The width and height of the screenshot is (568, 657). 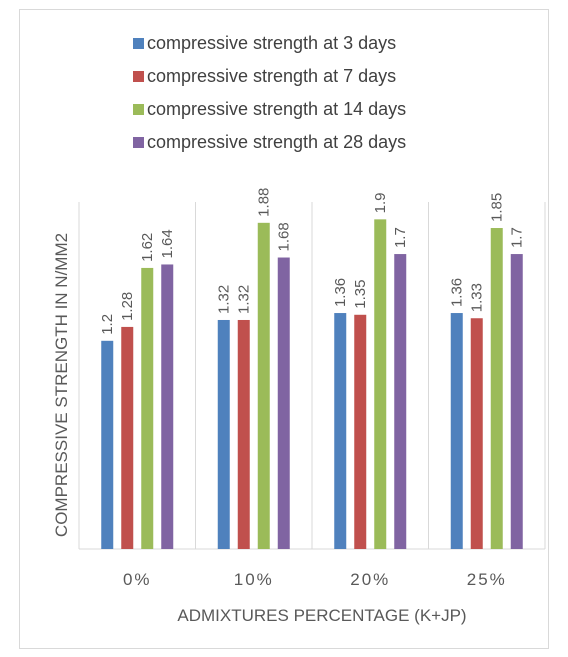 I want to click on legend-entry-4: compressive strength at 28 days, so click(x=276, y=142).